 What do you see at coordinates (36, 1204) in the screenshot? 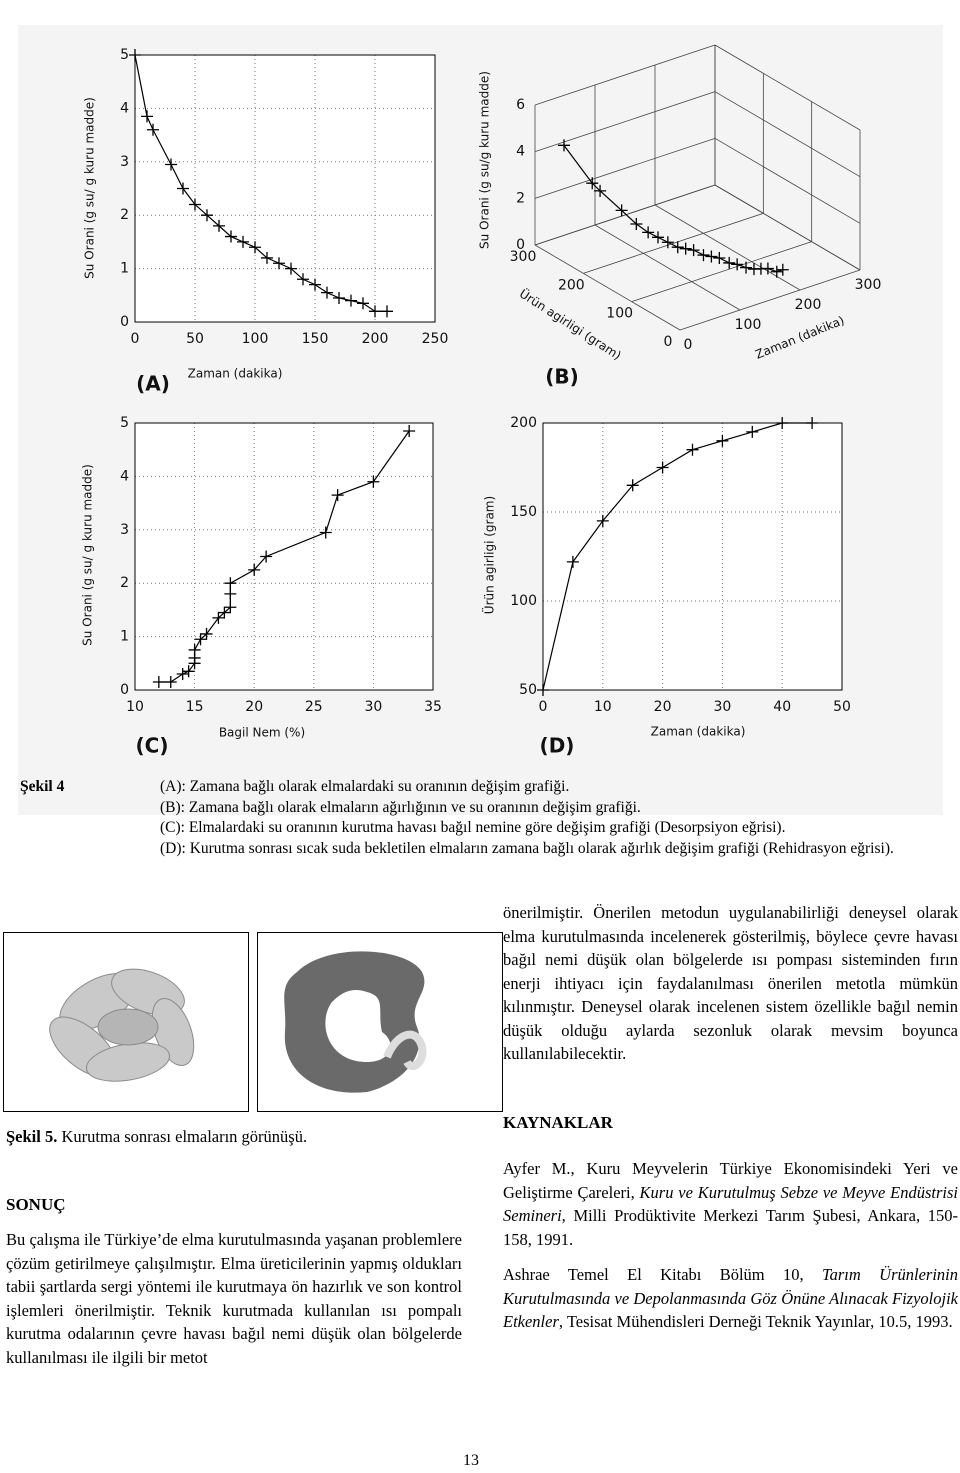
I see `section-heading: SONUÇ` at bounding box center [36, 1204].